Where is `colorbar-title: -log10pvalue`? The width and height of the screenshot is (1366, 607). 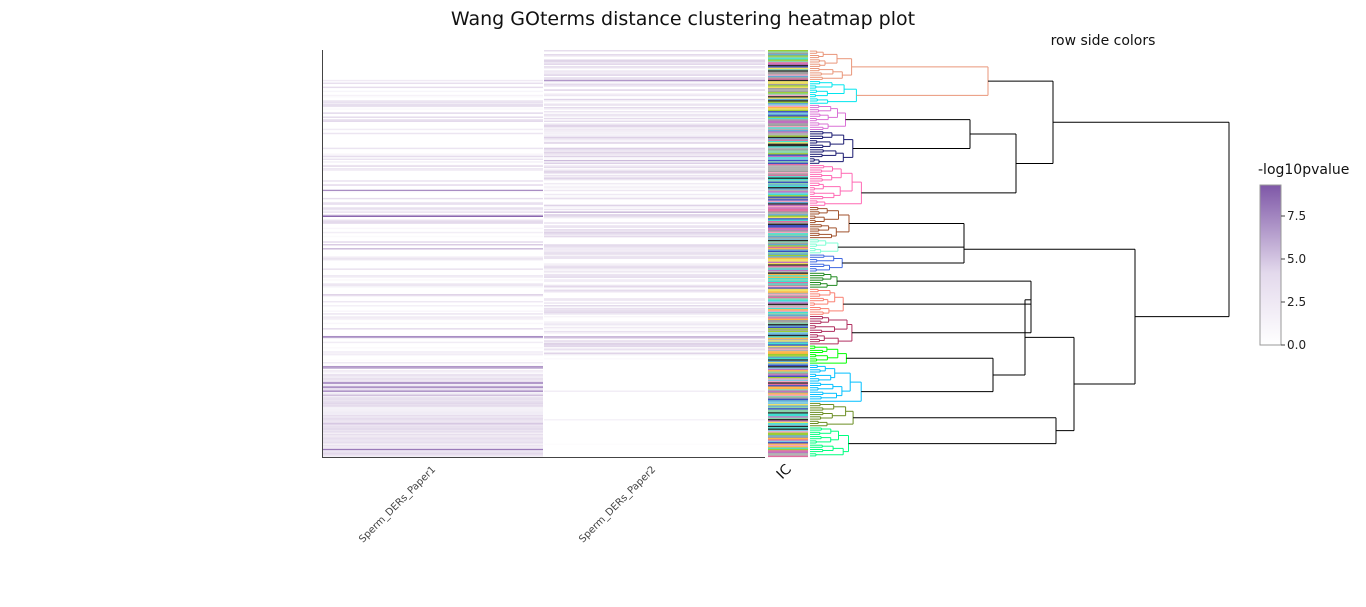 colorbar-title: -log10pvalue is located at coordinates (1303, 170).